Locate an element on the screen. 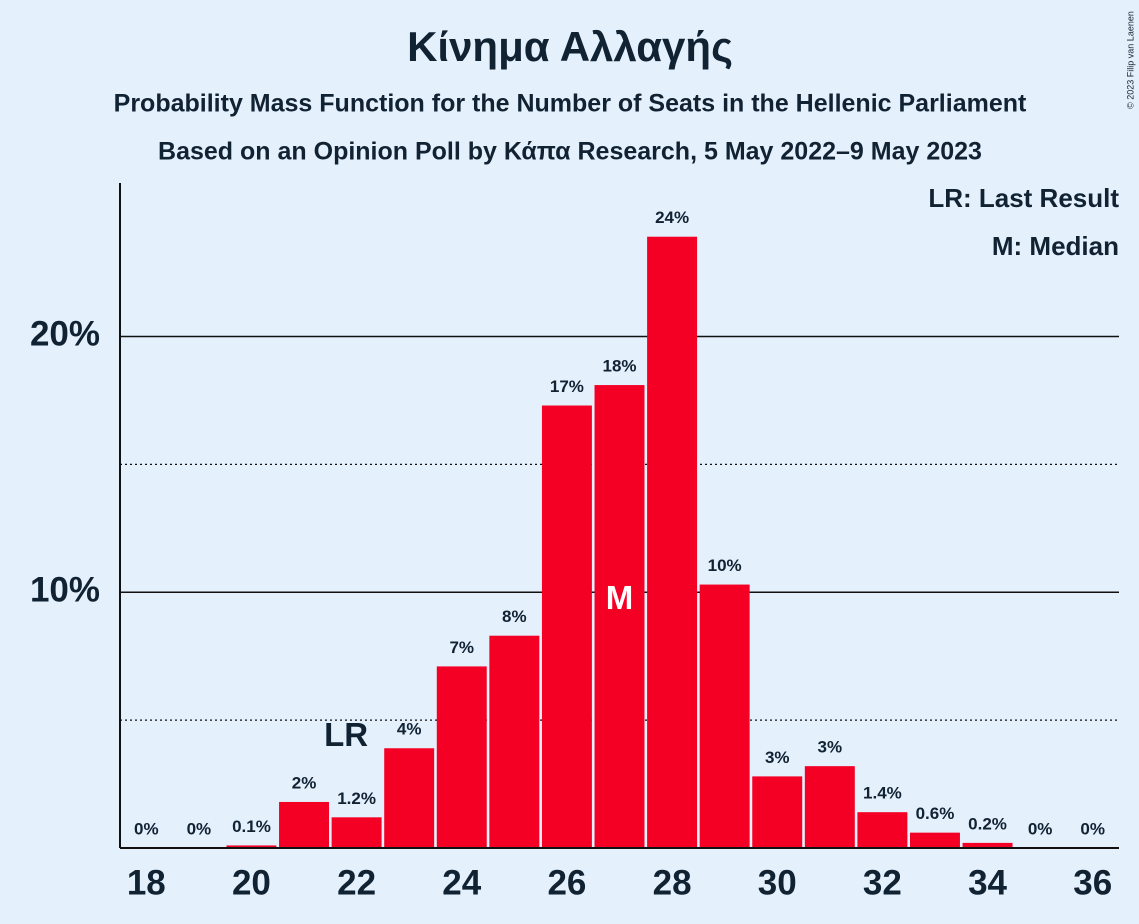  y-tick-label: 20% is located at coordinates (65, 334).